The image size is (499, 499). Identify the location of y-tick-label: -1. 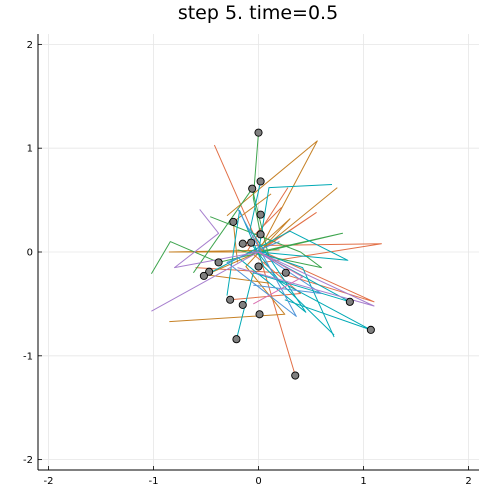
(28, 356).